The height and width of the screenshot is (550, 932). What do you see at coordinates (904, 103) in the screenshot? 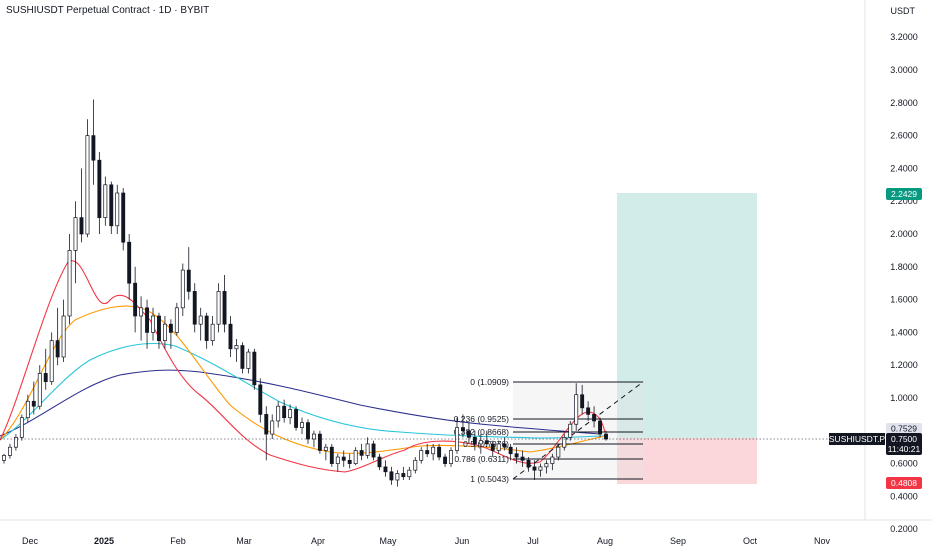
I see `price-tick-label: 2.8000` at bounding box center [904, 103].